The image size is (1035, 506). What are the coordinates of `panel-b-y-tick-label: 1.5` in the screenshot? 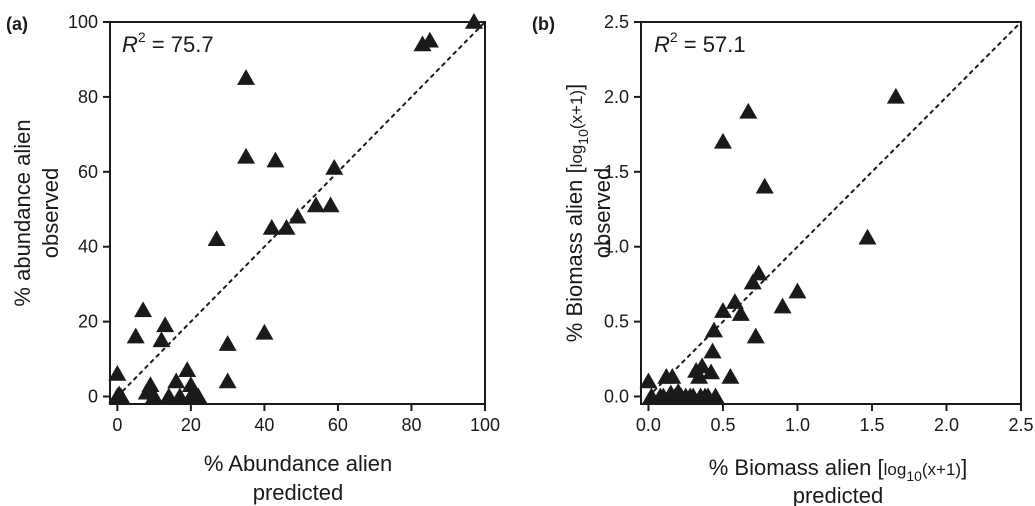 It's located at (616, 172).